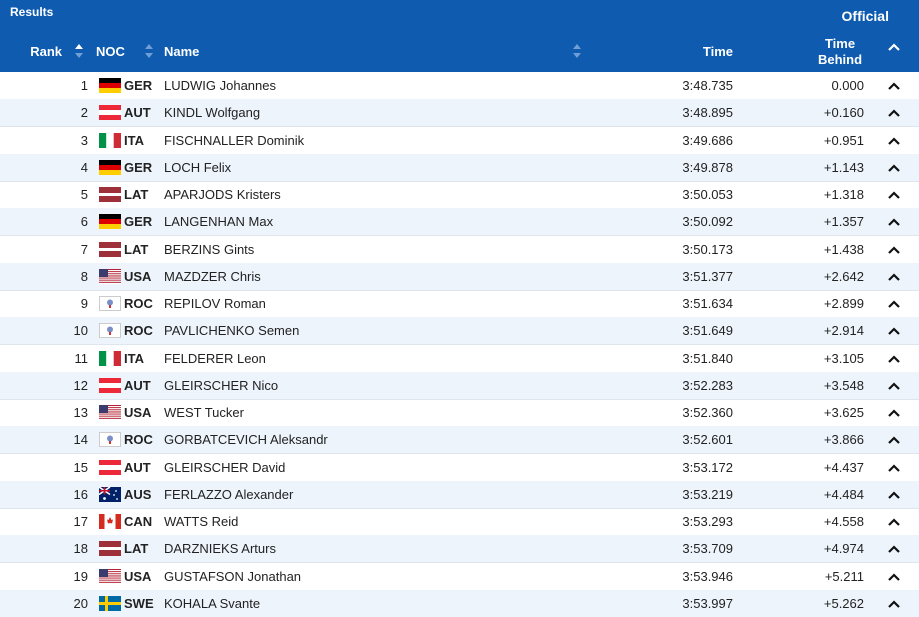 This screenshot has width=919, height=617. What do you see at coordinates (707, 576) in the screenshot?
I see `time: 3:53.946` at bounding box center [707, 576].